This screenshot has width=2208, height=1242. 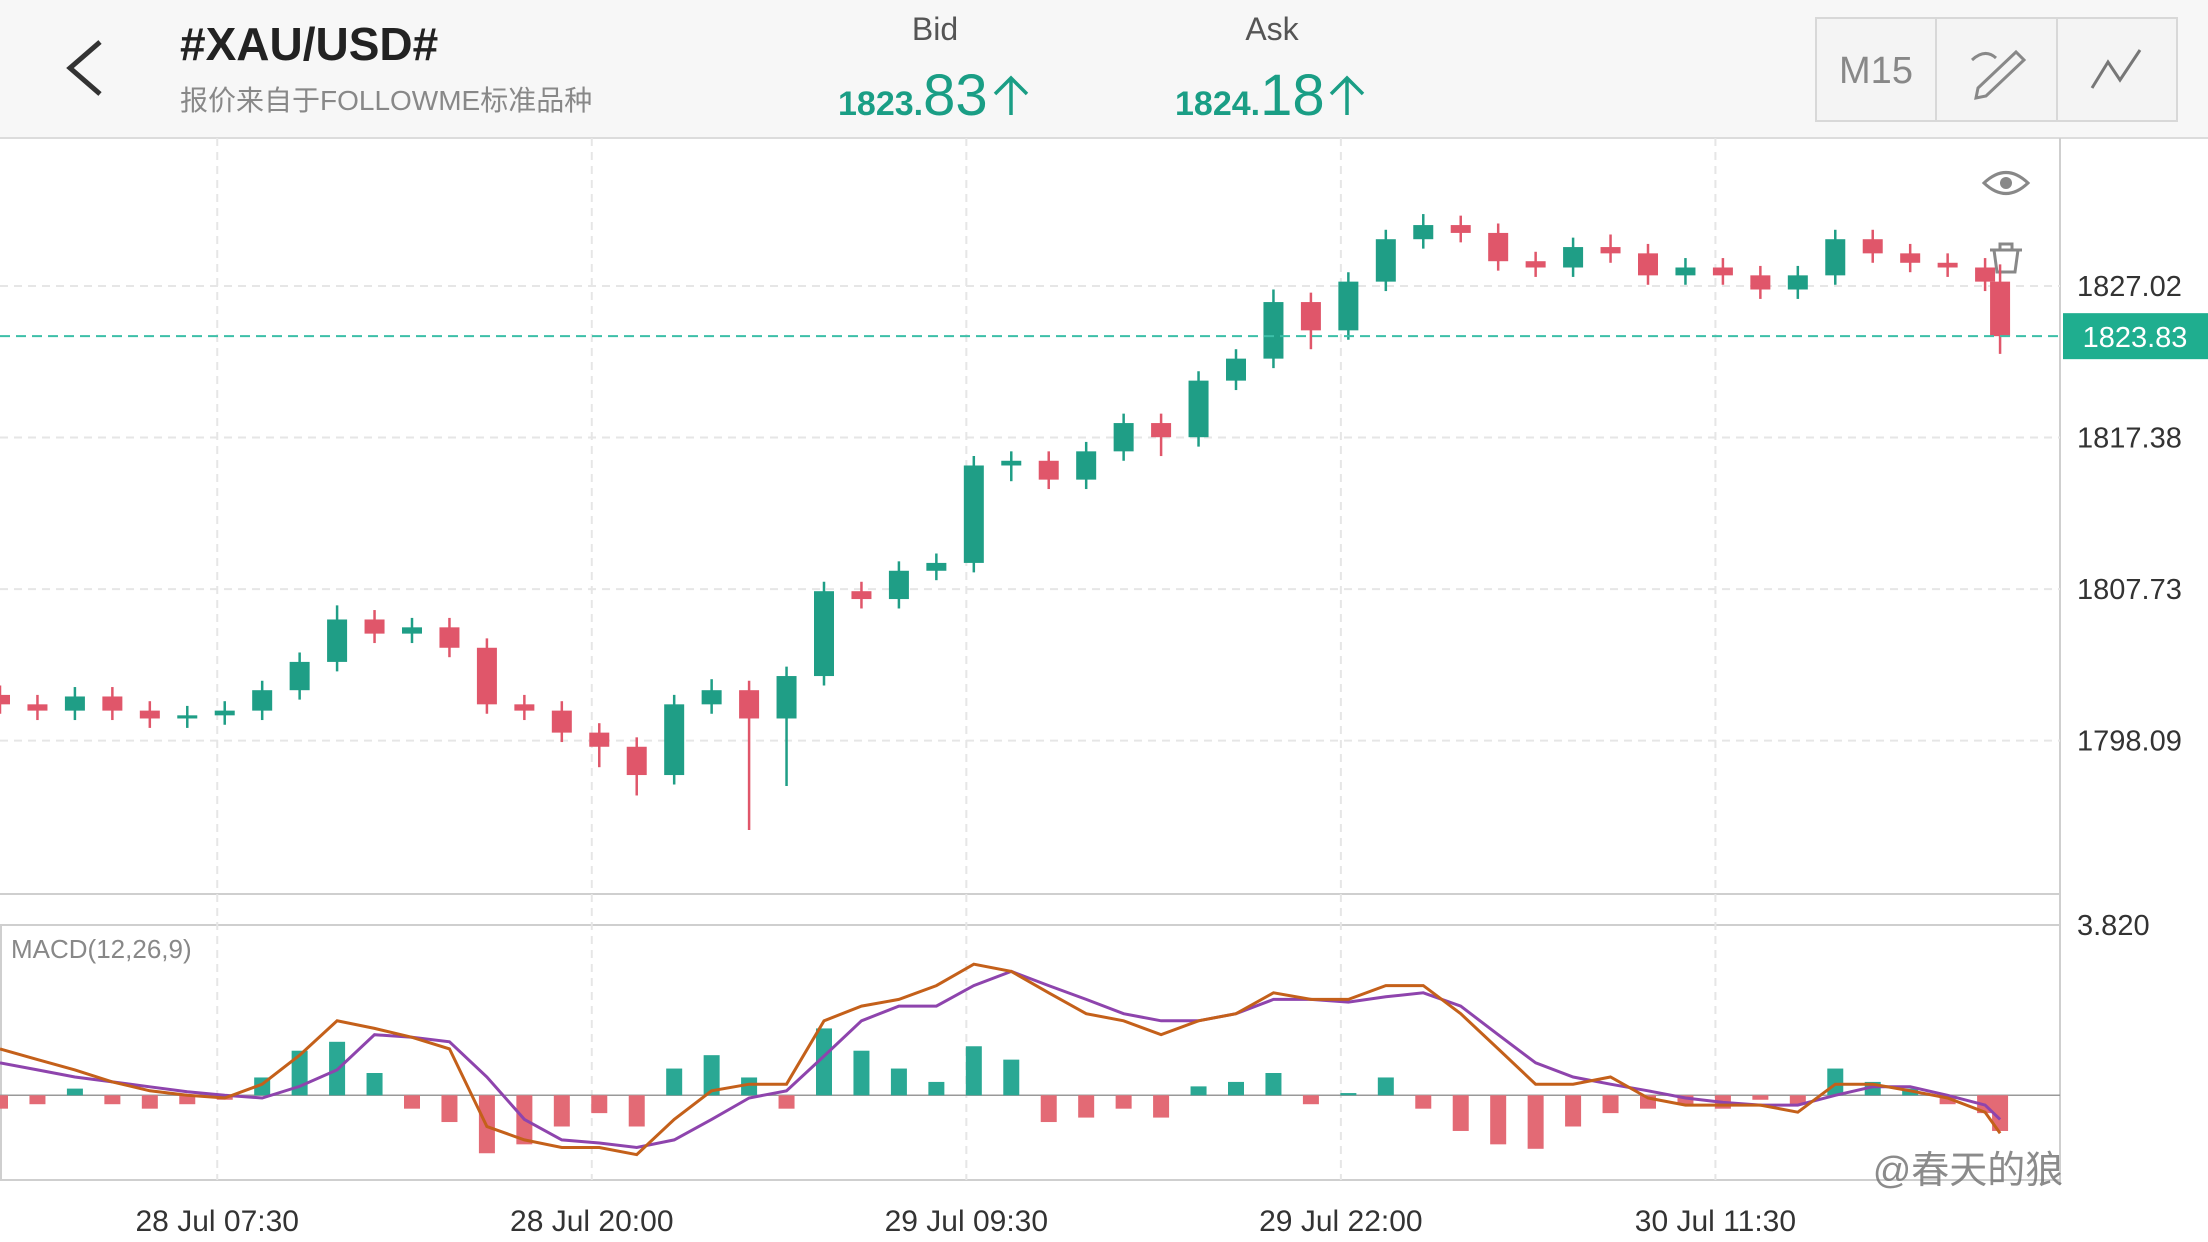 I want to click on subtitle: 报价来自于FOLLOWME标准品种, so click(x=386, y=100).